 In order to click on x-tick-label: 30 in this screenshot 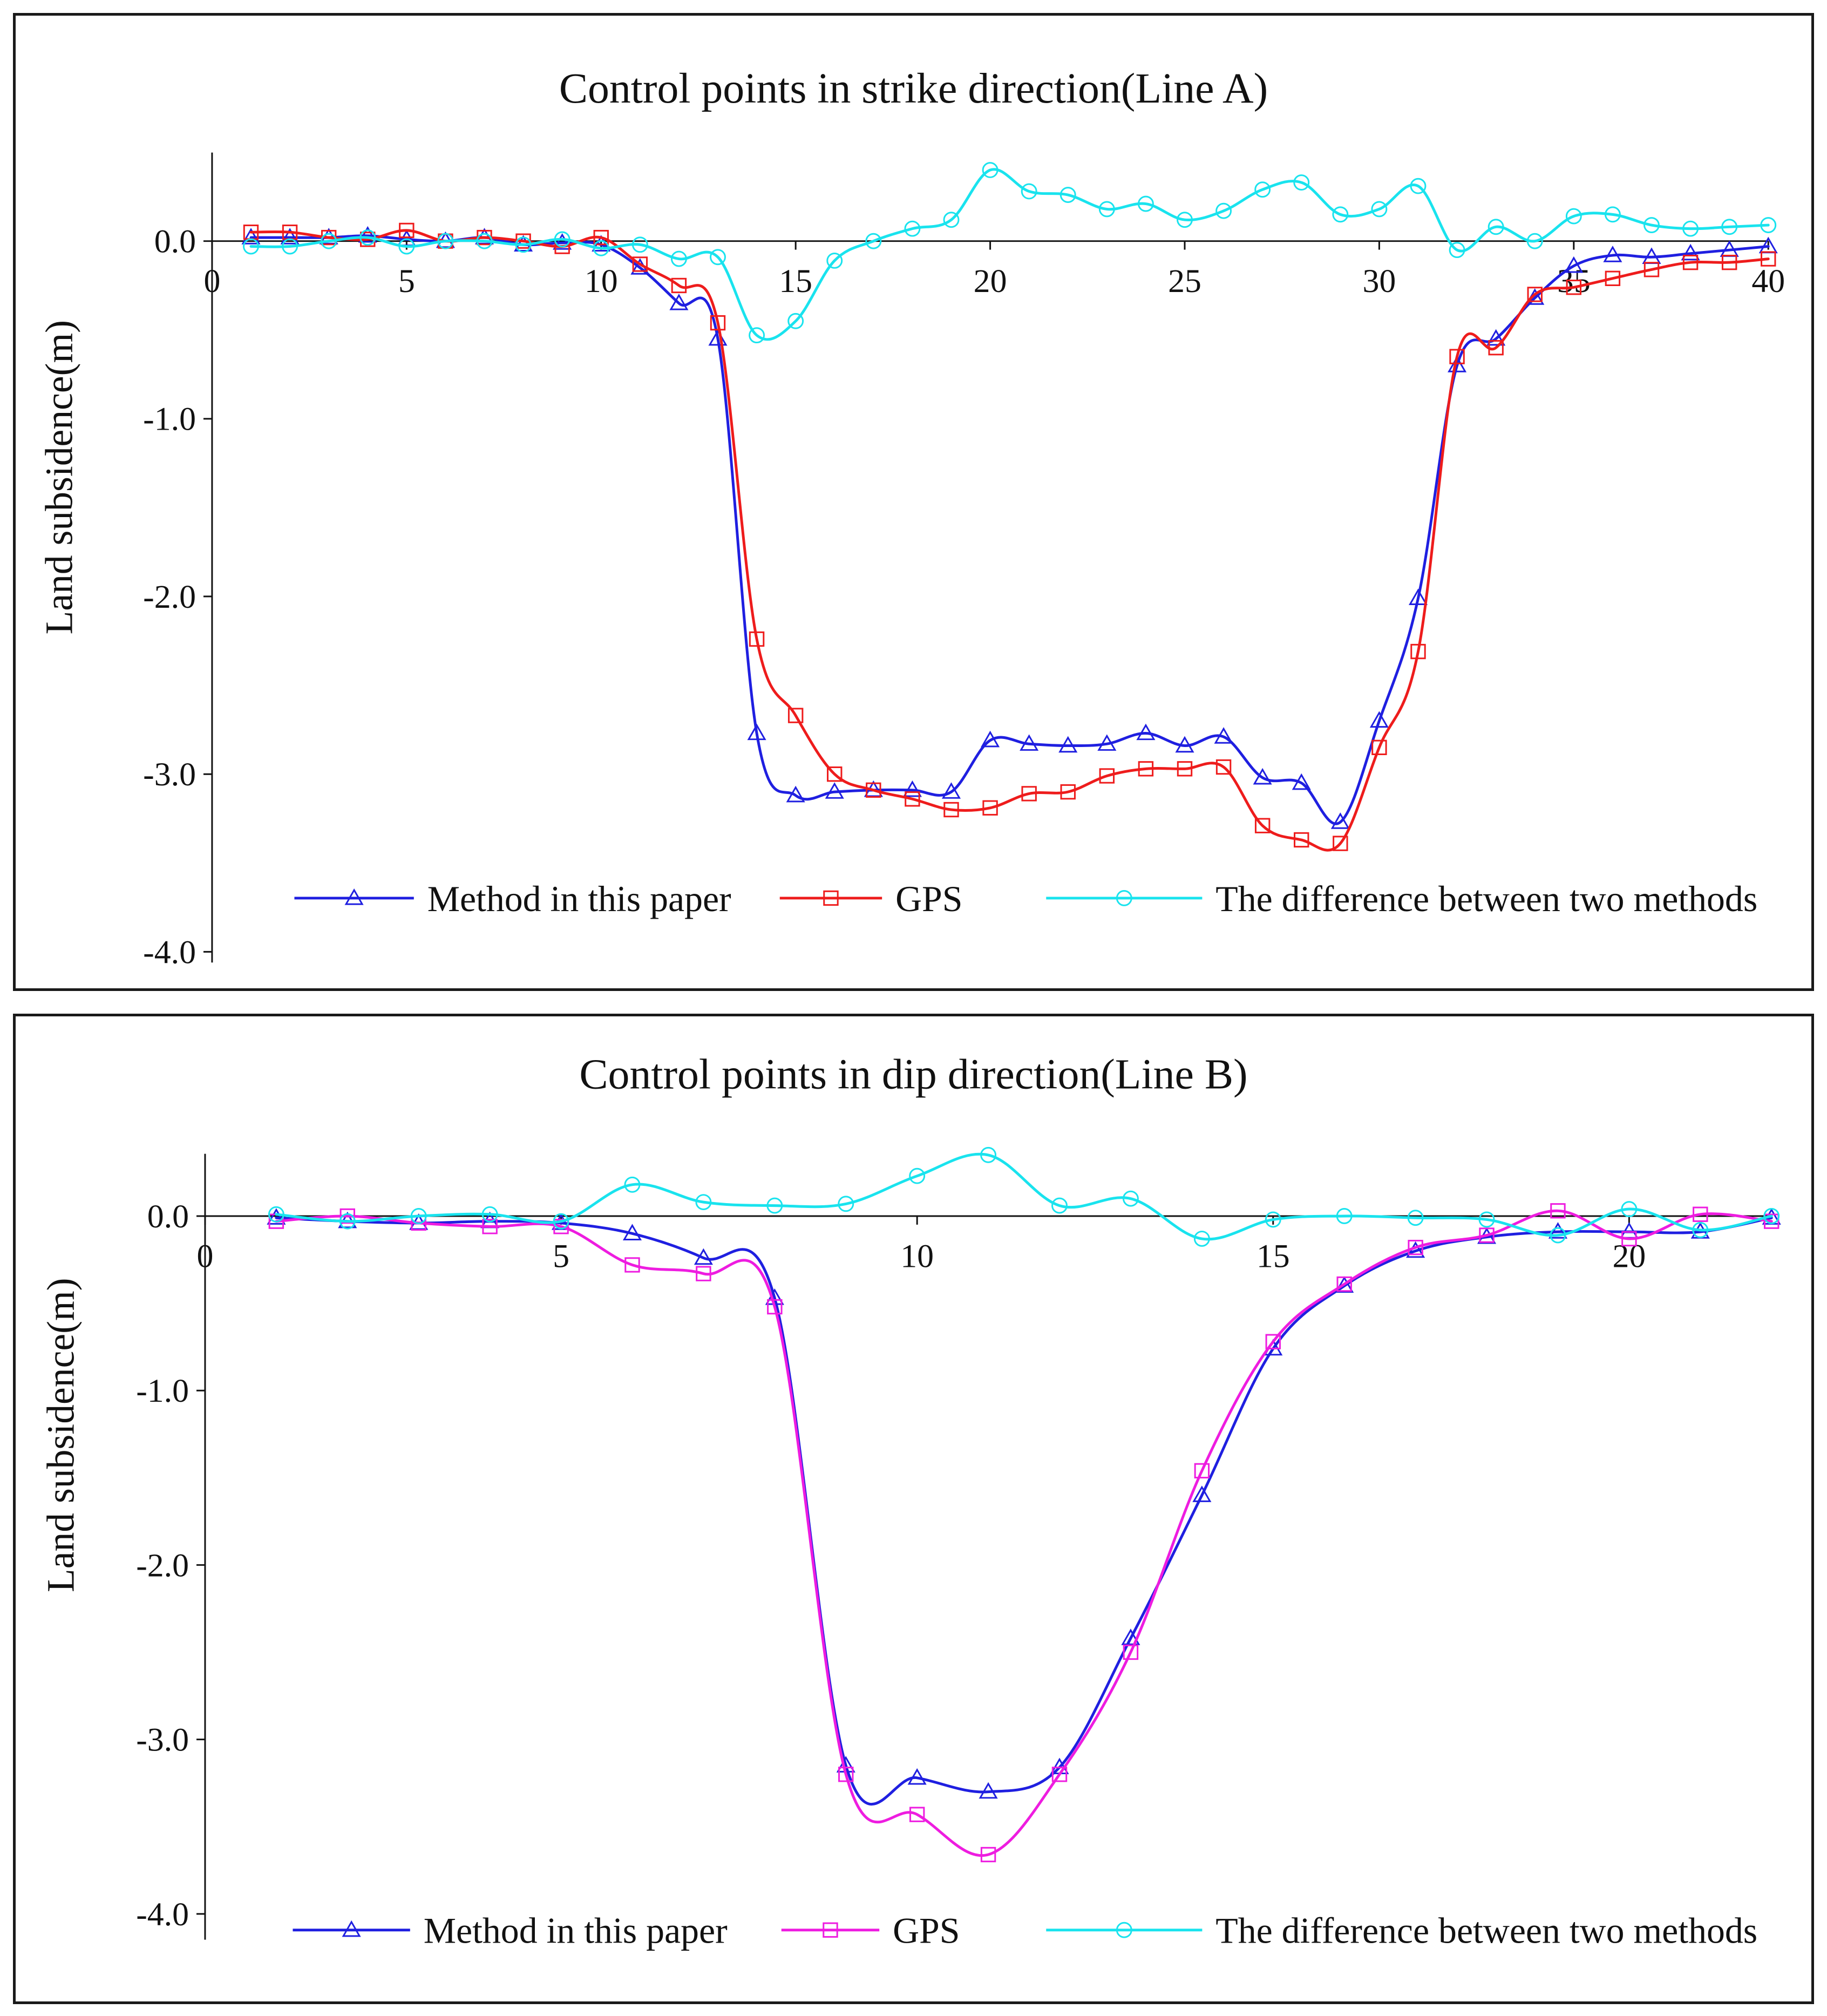, I will do `click(1379, 281)`.